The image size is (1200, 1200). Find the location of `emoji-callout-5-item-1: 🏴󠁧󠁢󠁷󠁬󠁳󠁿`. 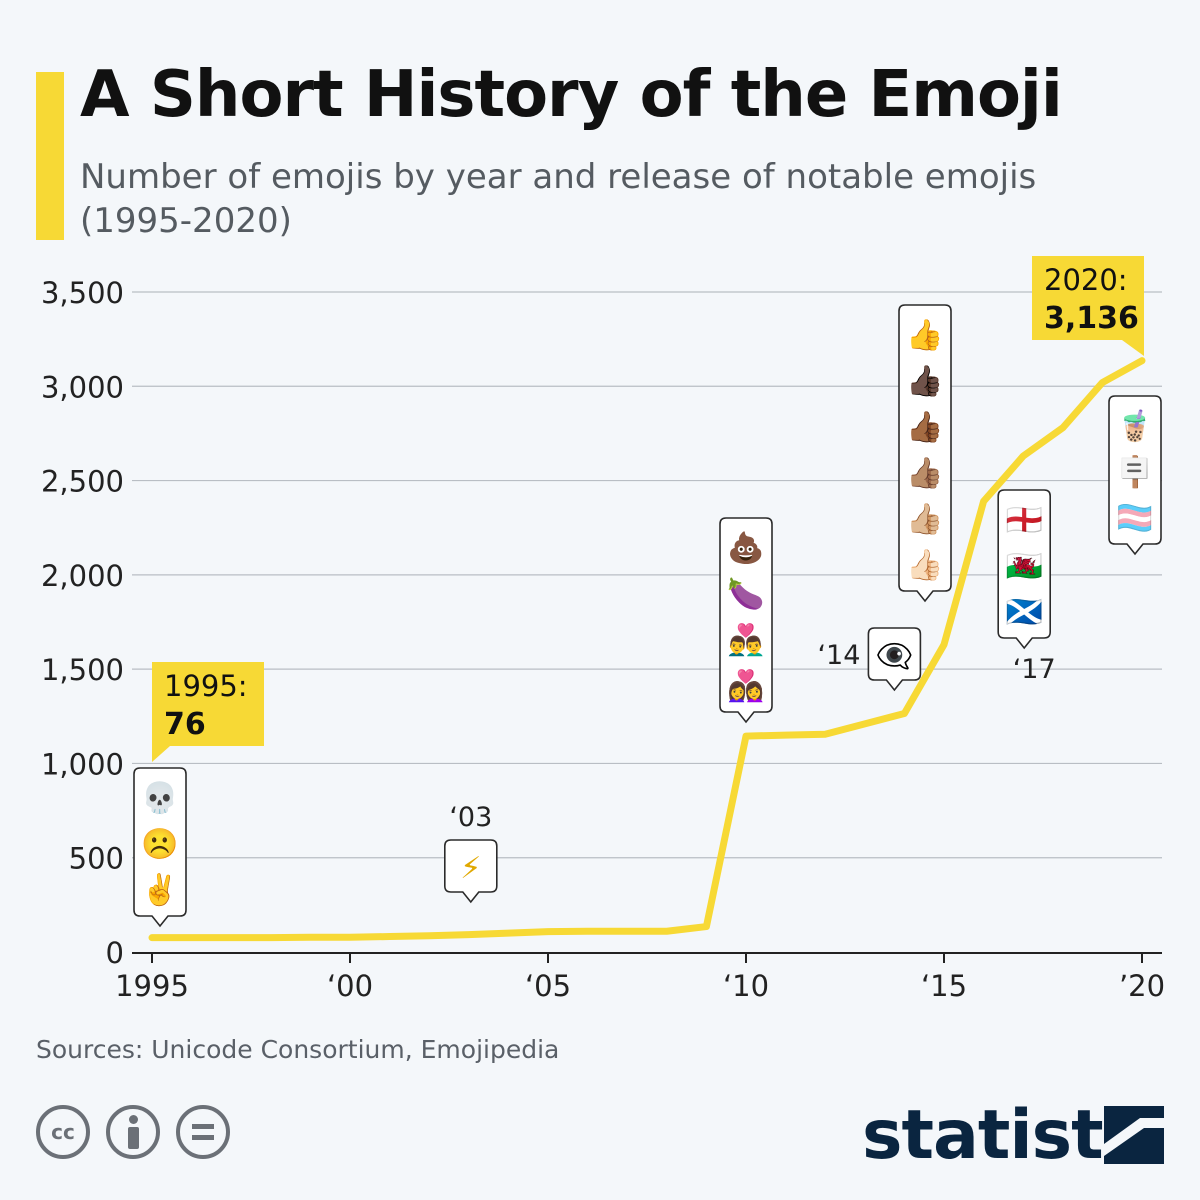

emoji-callout-5-item-1: 🏴󠁧󠁢󠁷󠁬󠁳󠁿 is located at coordinates (1024, 566).